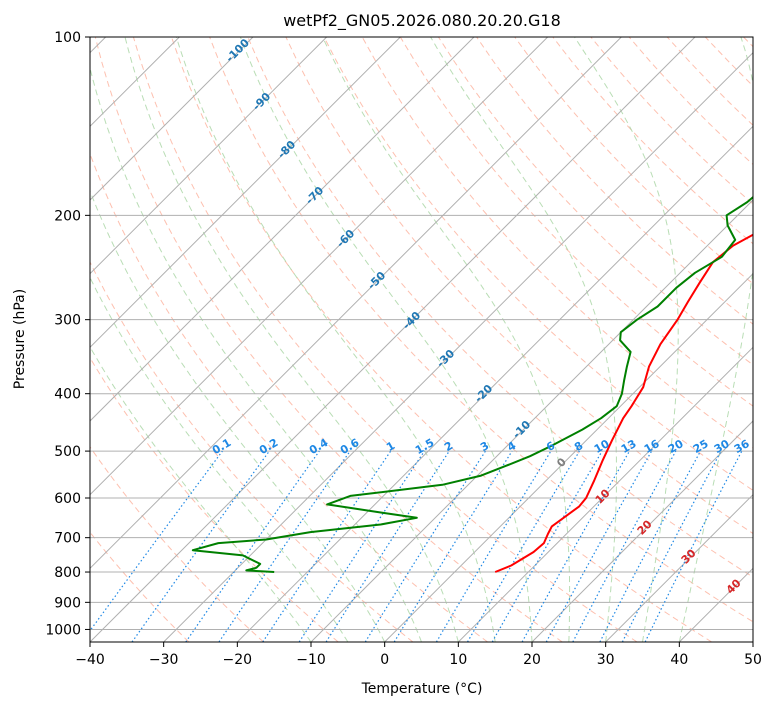 This screenshot has height=708, width=775. I want to click on y-tick-label: 100, so click(67, 38).